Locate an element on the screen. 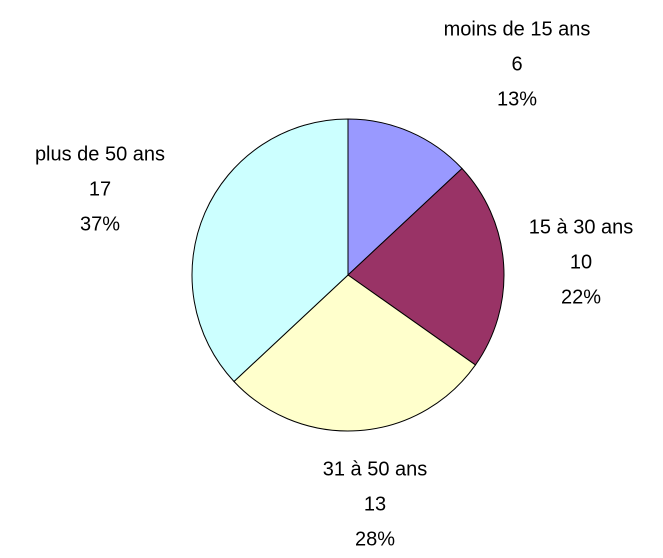  slice-value: 17 is located at coordinates (100, 189).